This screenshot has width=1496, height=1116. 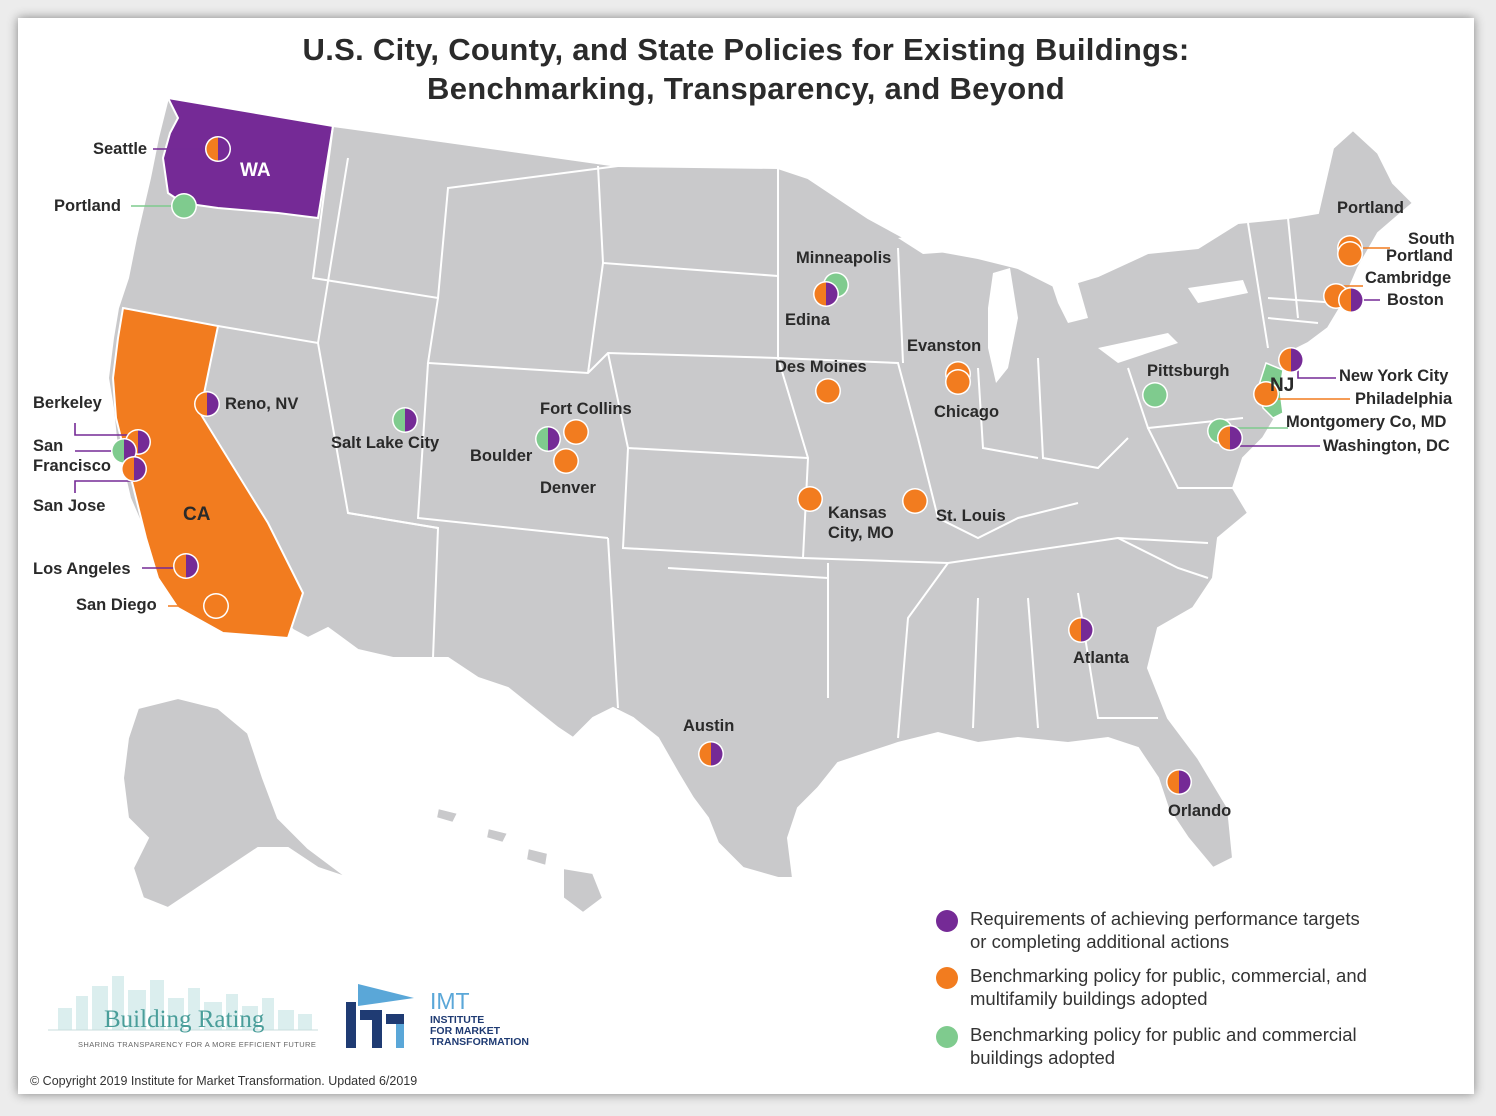 I want to click on label-los-angeles: Los Angeles, so click(x=82, y=569).